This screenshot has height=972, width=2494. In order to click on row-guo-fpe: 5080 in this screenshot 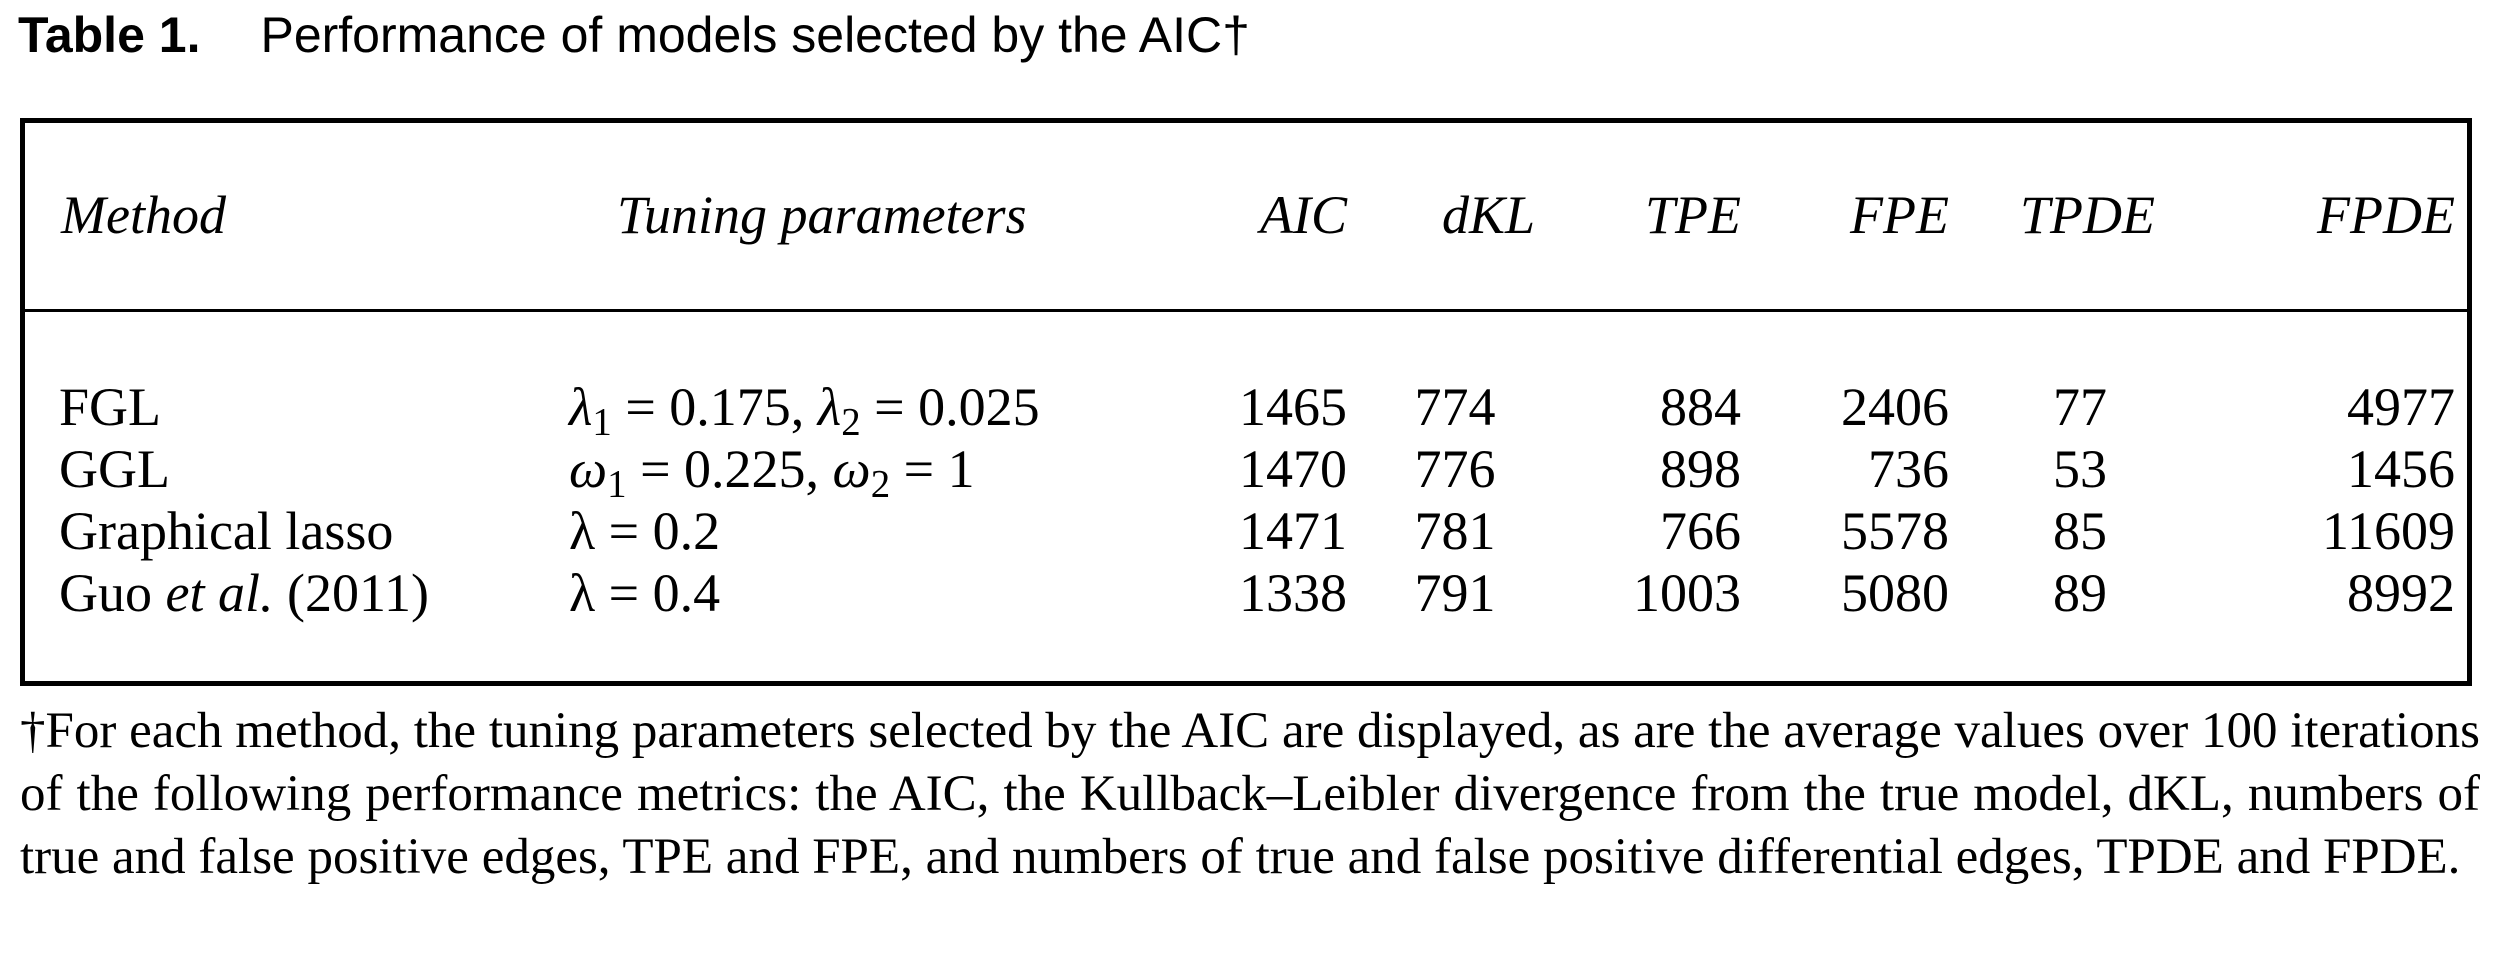, I will do `click(1895, 593)`.